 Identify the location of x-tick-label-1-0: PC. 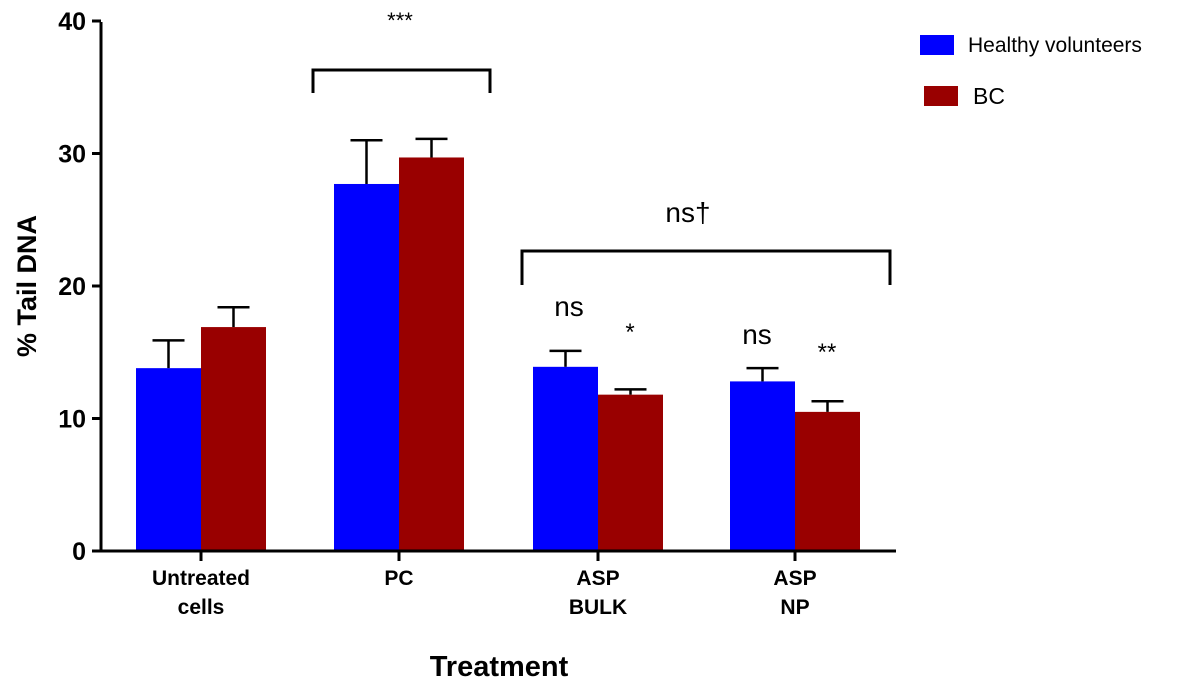
(398, 578).